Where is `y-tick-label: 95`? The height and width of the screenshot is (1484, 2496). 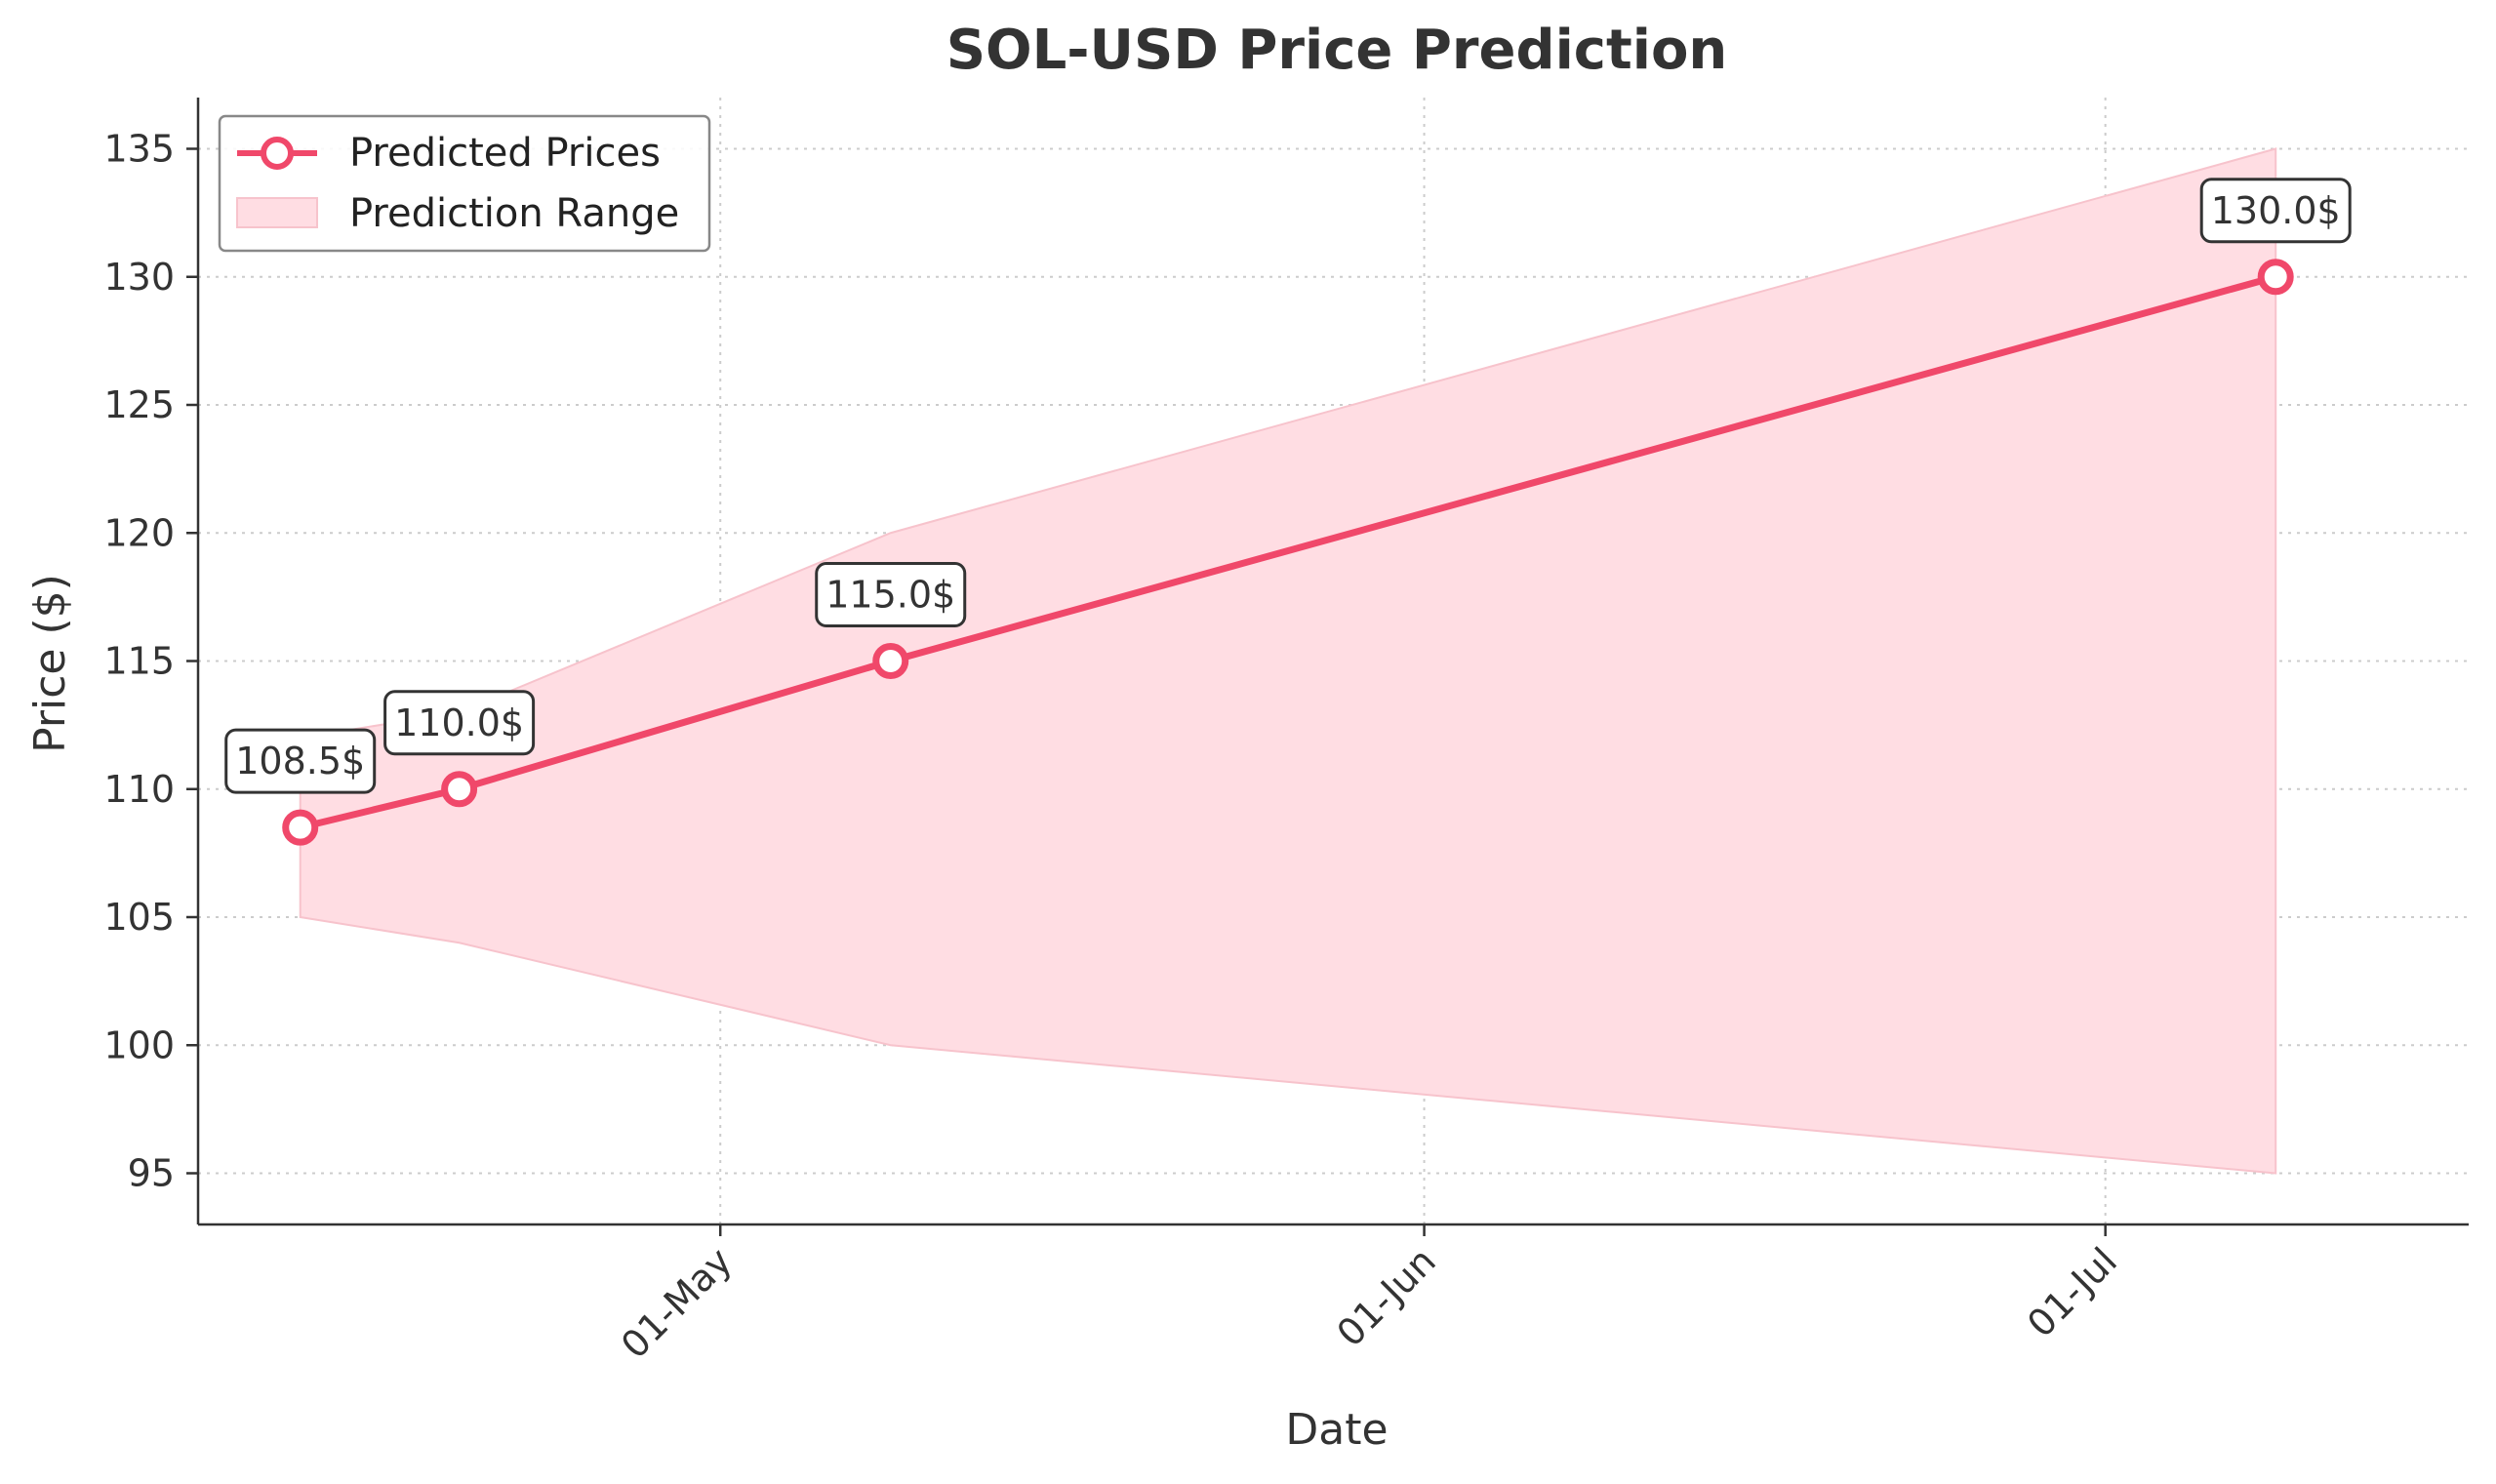
y-tick-label: 95 is located at coordinates (151, 1173).